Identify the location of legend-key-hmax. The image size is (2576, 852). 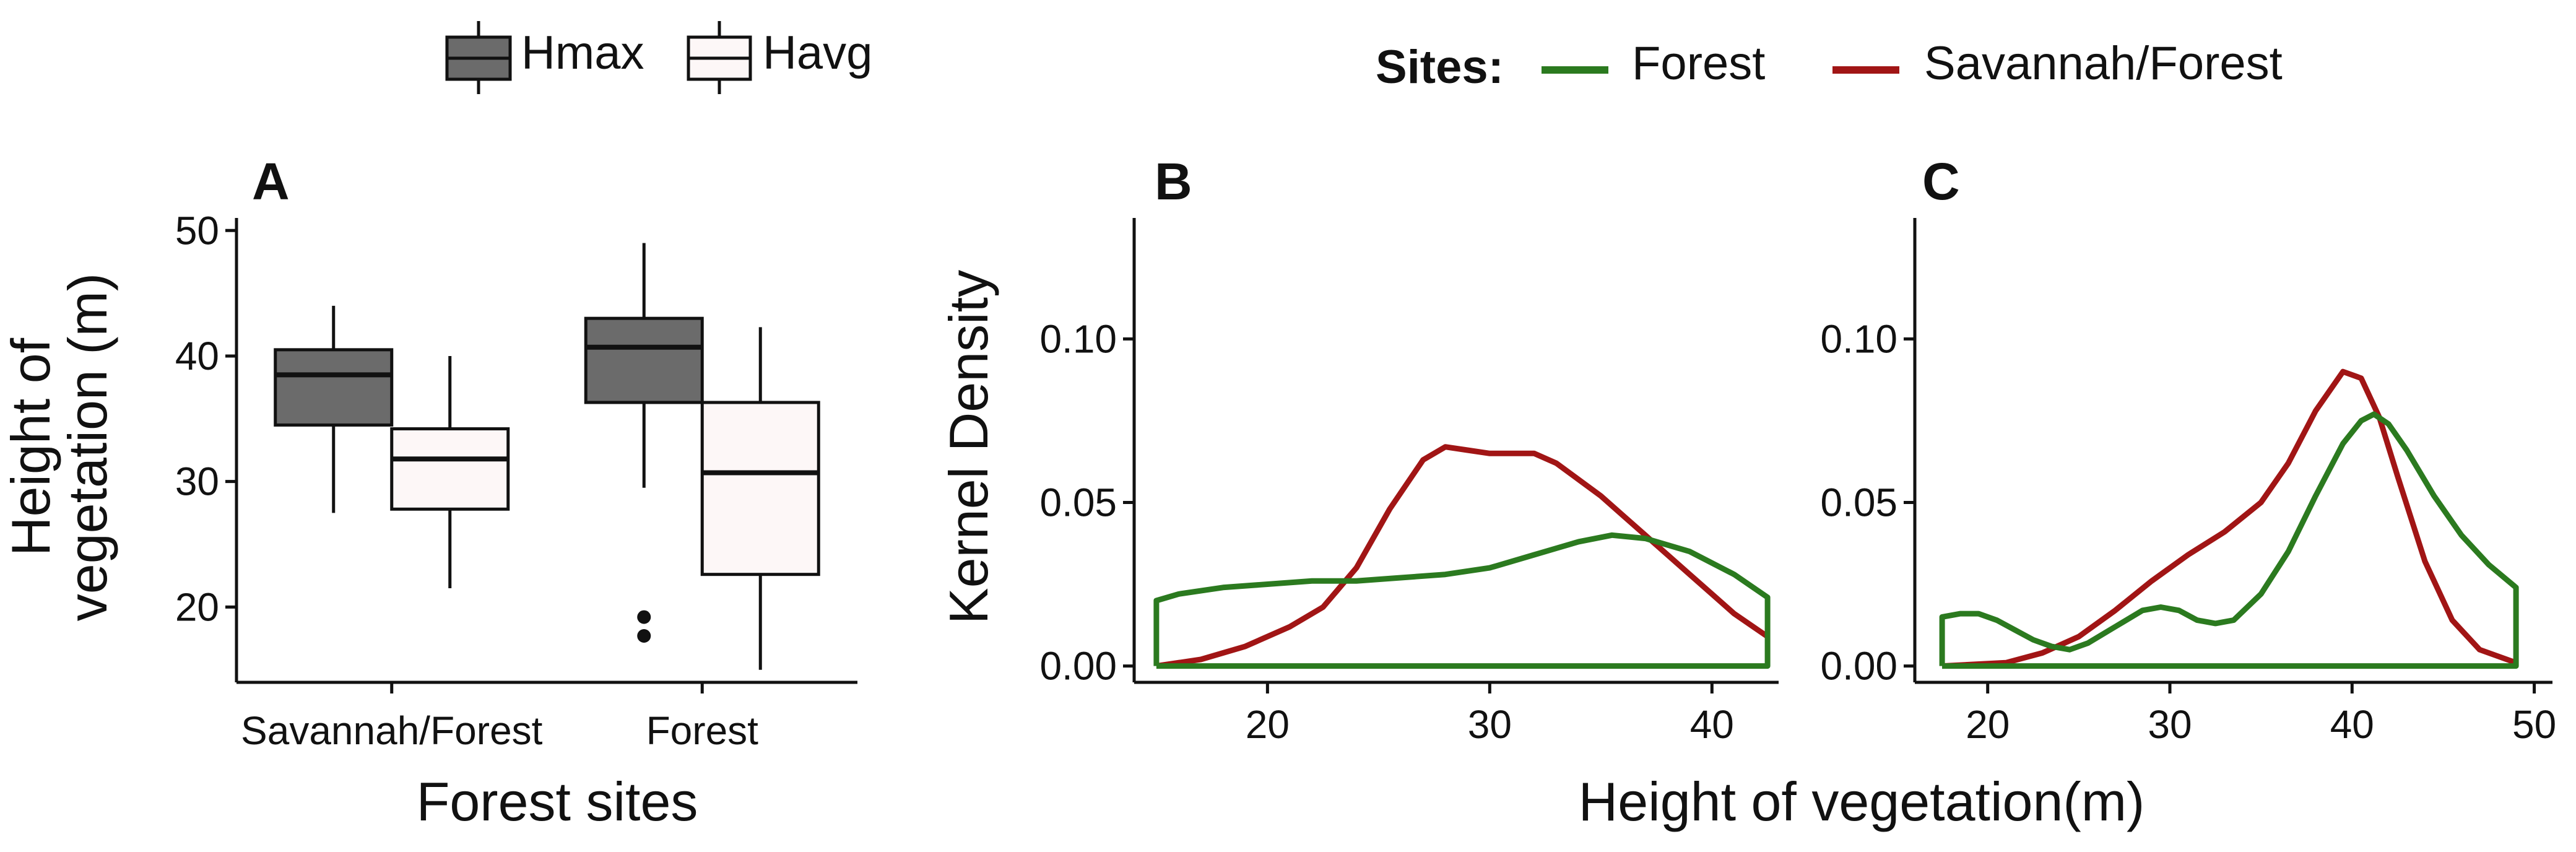
(478, 57).